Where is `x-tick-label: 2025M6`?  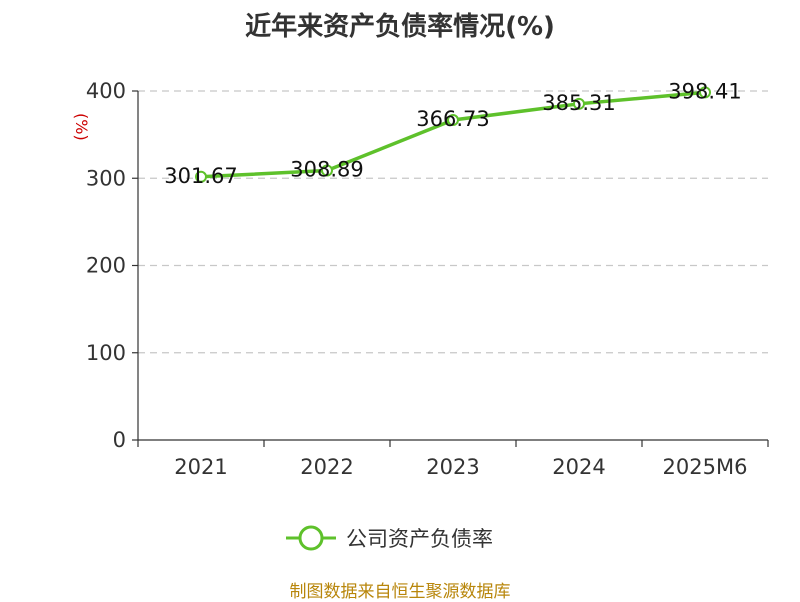 x-tick-label: 2025M6 is located at coordinates (705, 467).